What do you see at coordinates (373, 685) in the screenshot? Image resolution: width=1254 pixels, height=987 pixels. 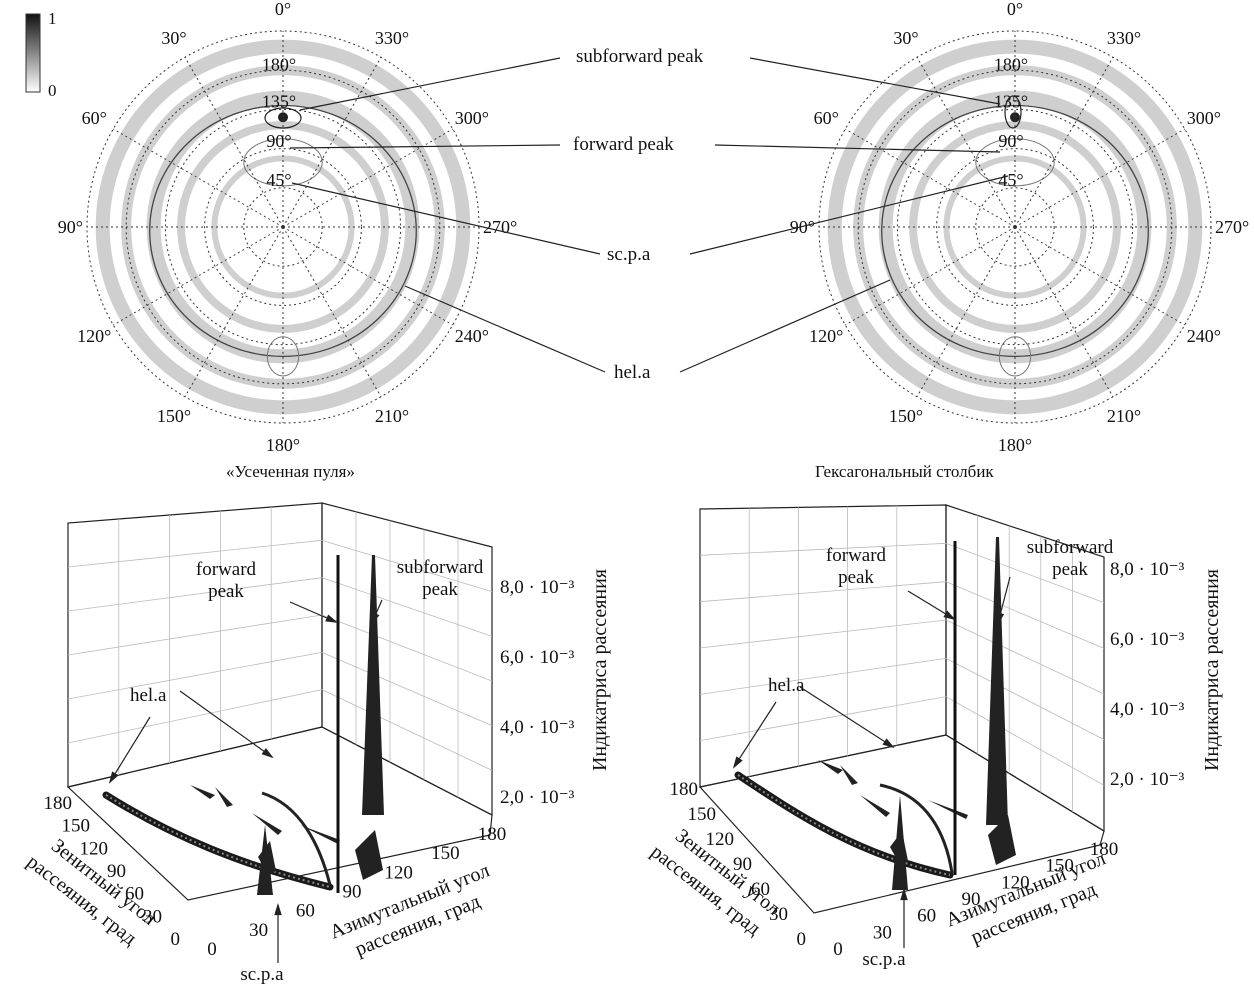 I see `subforward-peak-spike` at bounding box center [373, 685].